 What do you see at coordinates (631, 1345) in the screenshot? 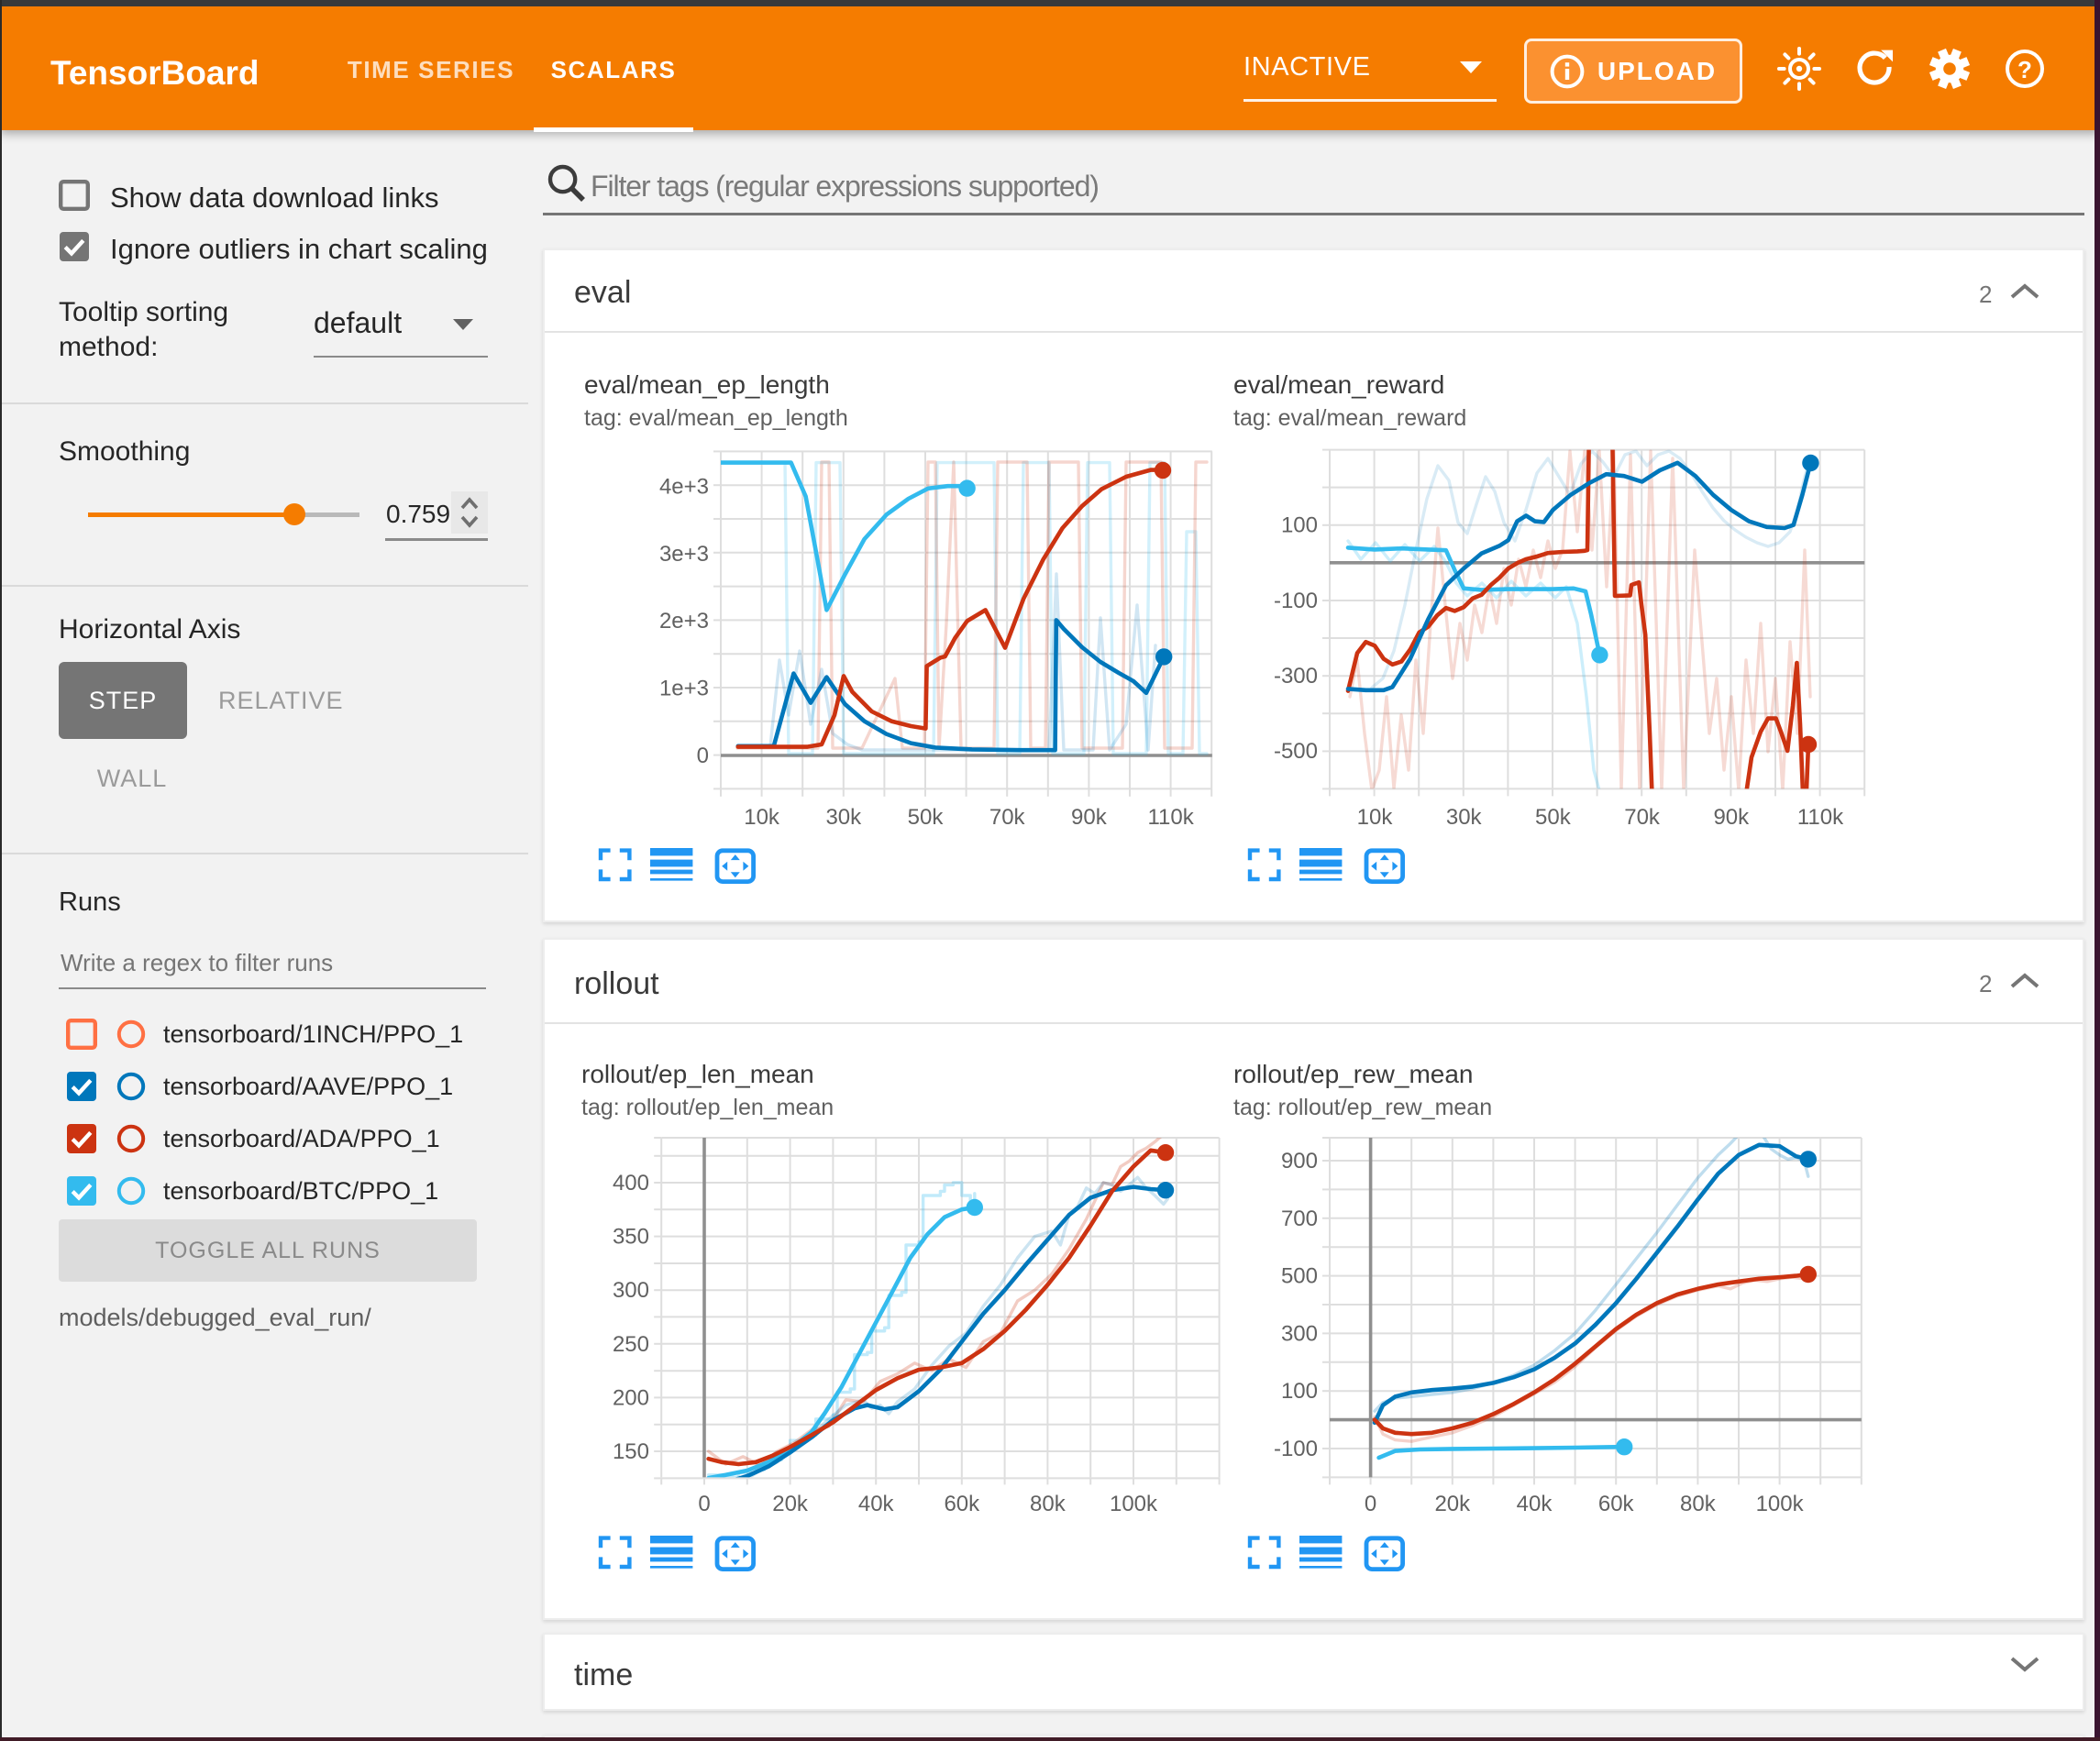
I see `svg-text: 250` at bounding box center [631, 1345].